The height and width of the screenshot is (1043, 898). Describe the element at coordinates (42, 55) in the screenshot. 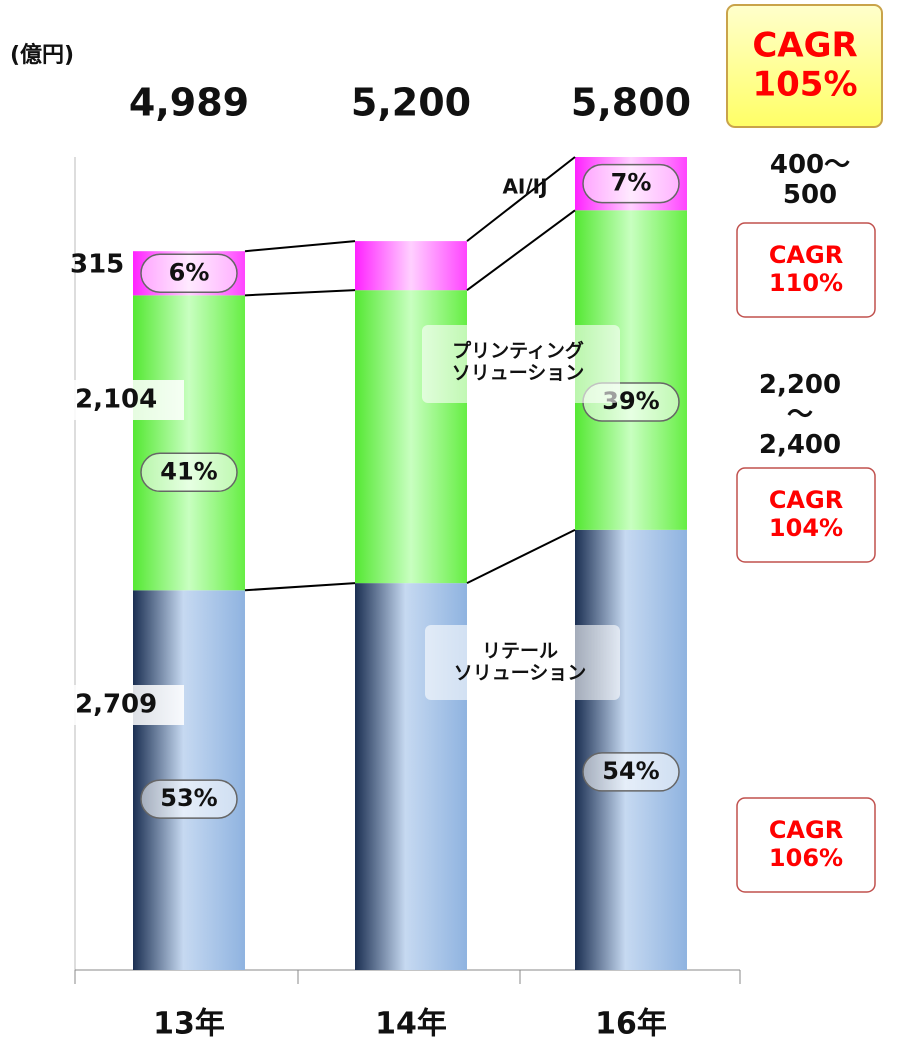

I see `unit-label: (億円)` at that location.